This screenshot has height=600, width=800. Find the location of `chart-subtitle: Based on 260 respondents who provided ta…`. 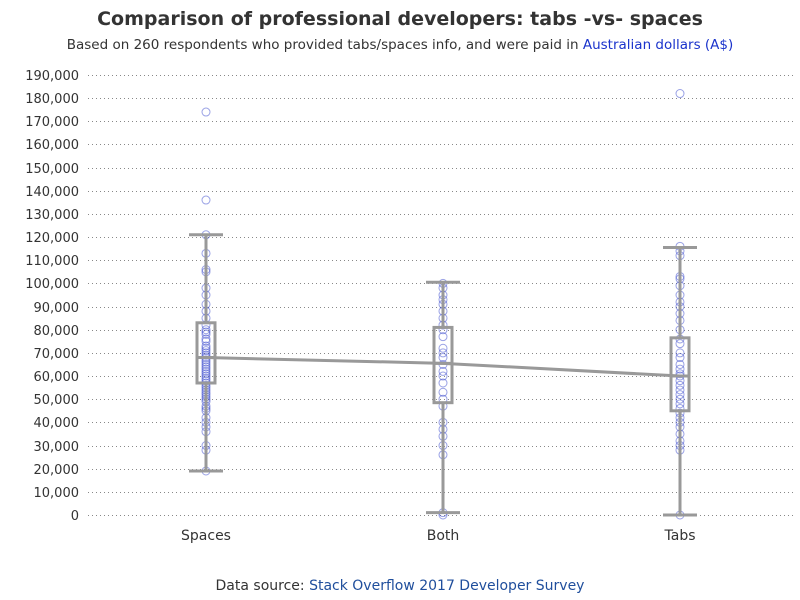

chart-subtitle: Based on 260 respondents who provided ta… is located at coordinates (400, 45).